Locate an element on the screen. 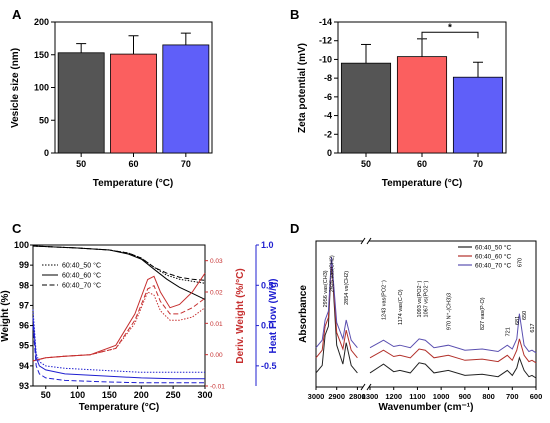  spectrum-line is located at coordinates (426, 305).